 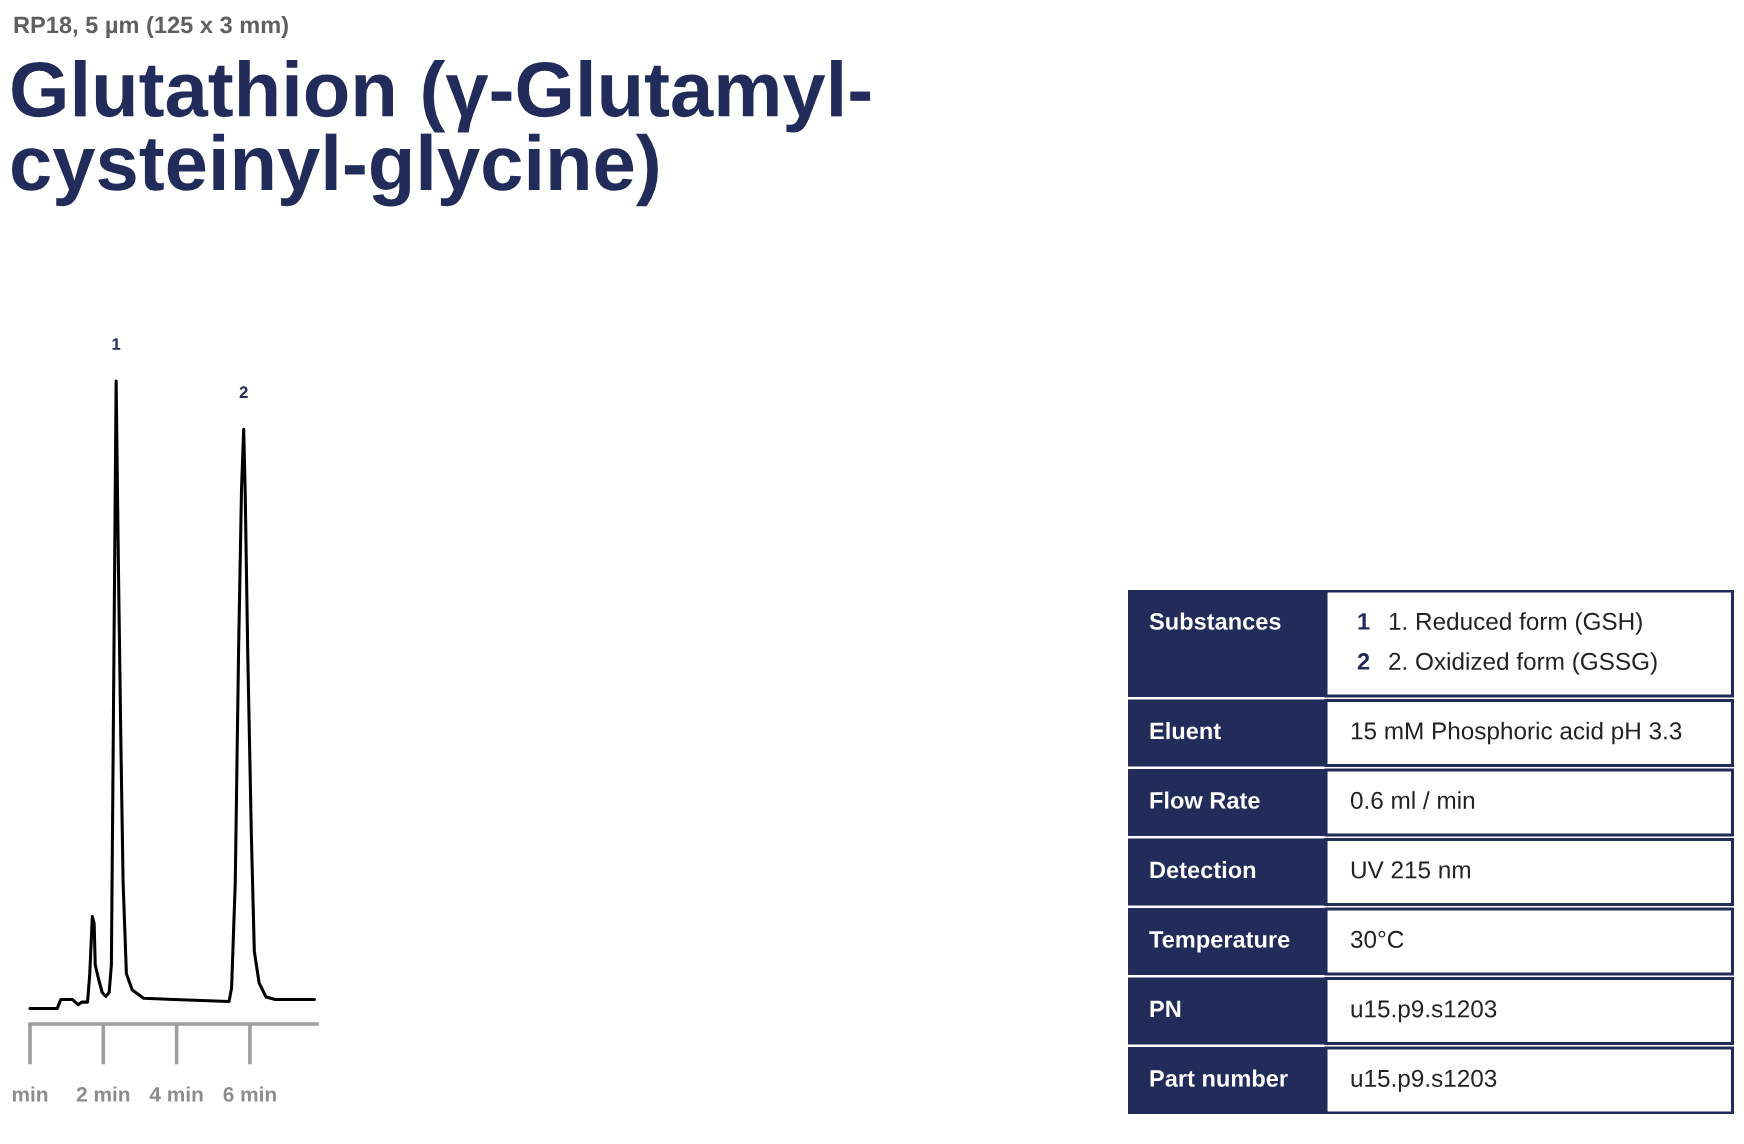 What do you see at coordinates (1515, 623) in the screenshot?
I see `text: 1. Reduced form (GSH)` at bounding box center [1515, 623].